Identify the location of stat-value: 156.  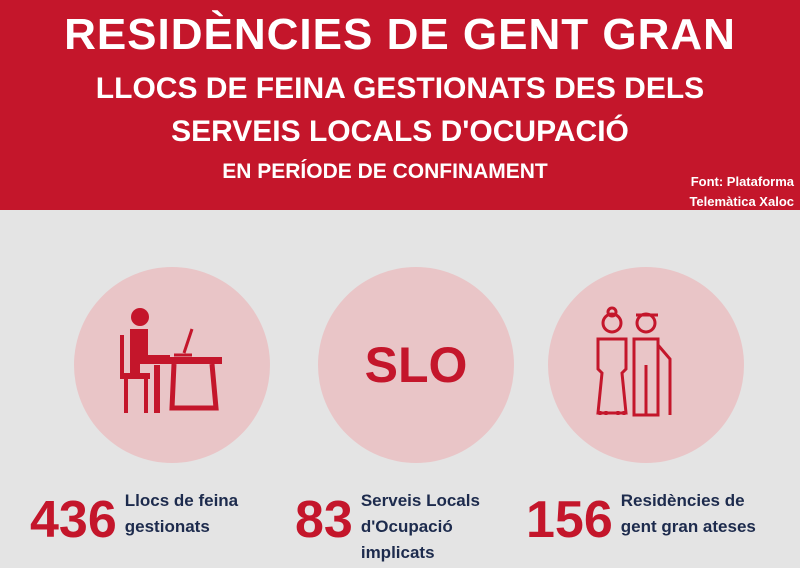
(569, 520).